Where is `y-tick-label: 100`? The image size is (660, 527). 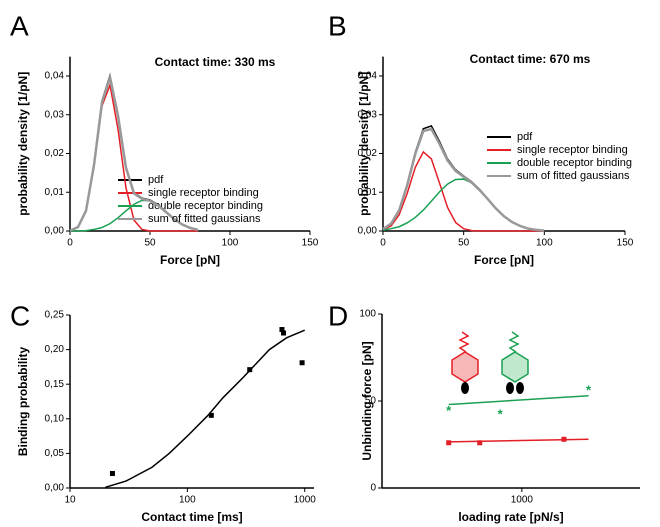 y-tick-label: 100 is located at coordinates (367, 314).